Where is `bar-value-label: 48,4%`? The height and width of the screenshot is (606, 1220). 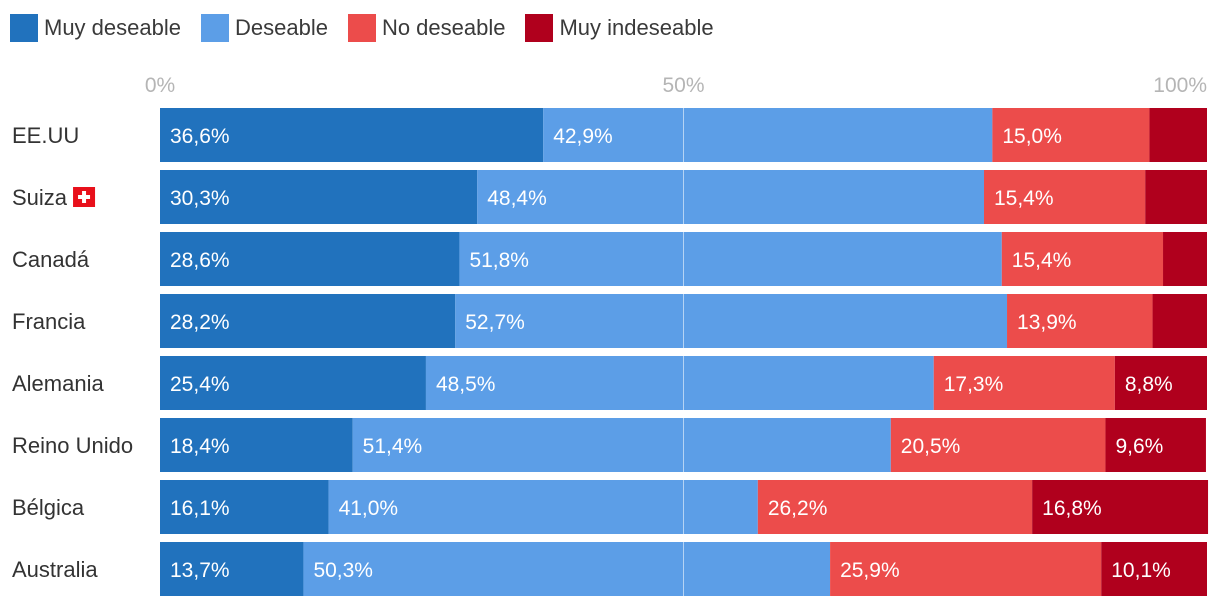 bar-value-label: 48,4% is located at coordinates (517, 198).